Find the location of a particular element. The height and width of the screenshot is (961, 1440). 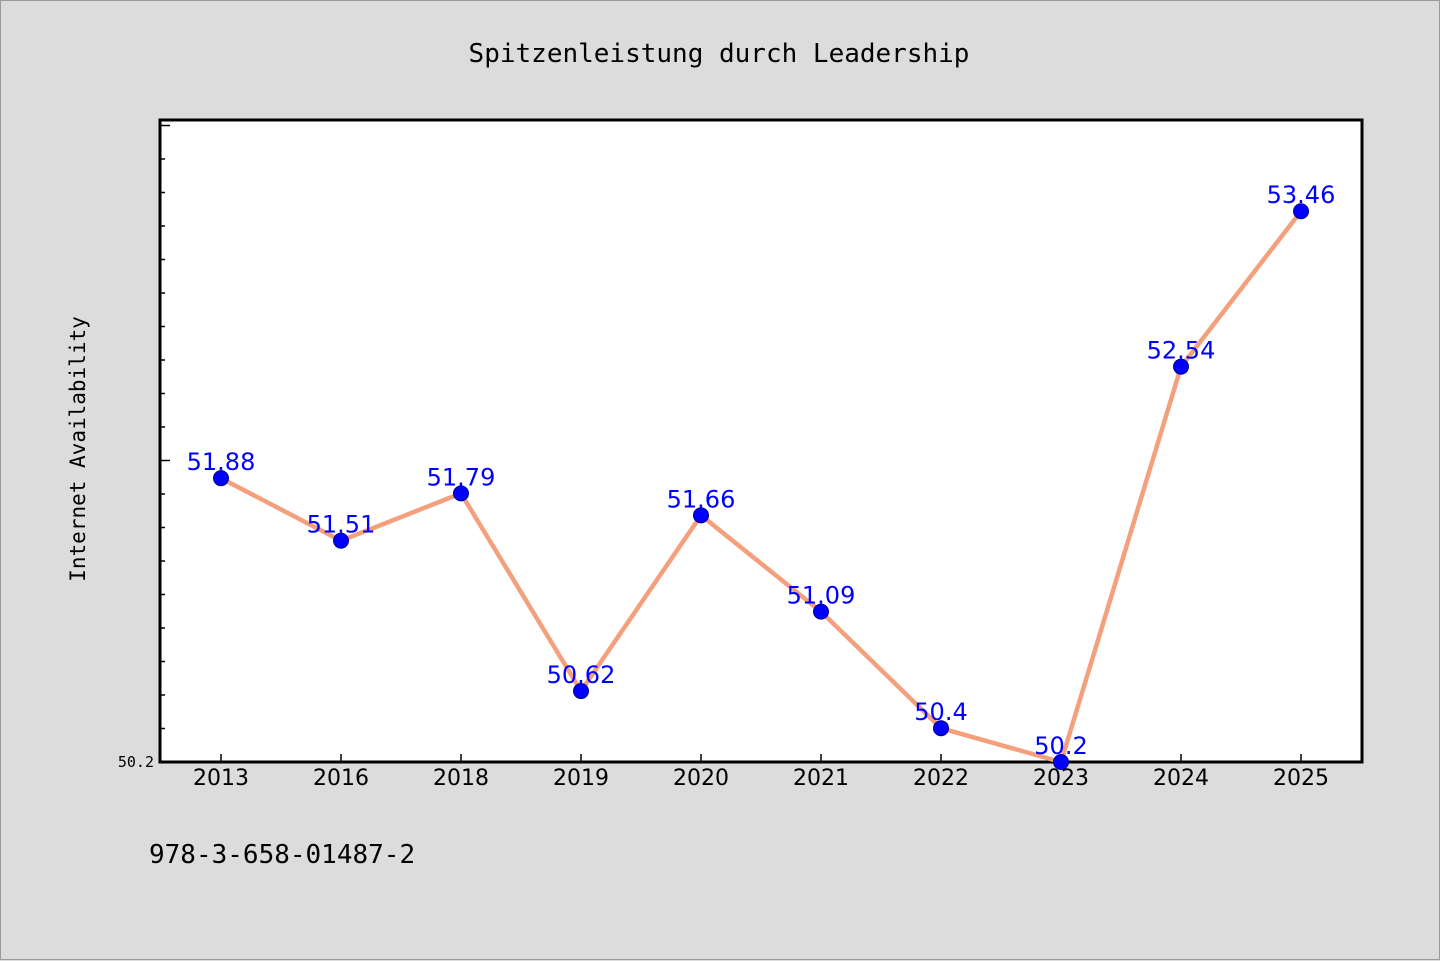

x-tick-label: 2023 is located at coordinates (1061, 778).